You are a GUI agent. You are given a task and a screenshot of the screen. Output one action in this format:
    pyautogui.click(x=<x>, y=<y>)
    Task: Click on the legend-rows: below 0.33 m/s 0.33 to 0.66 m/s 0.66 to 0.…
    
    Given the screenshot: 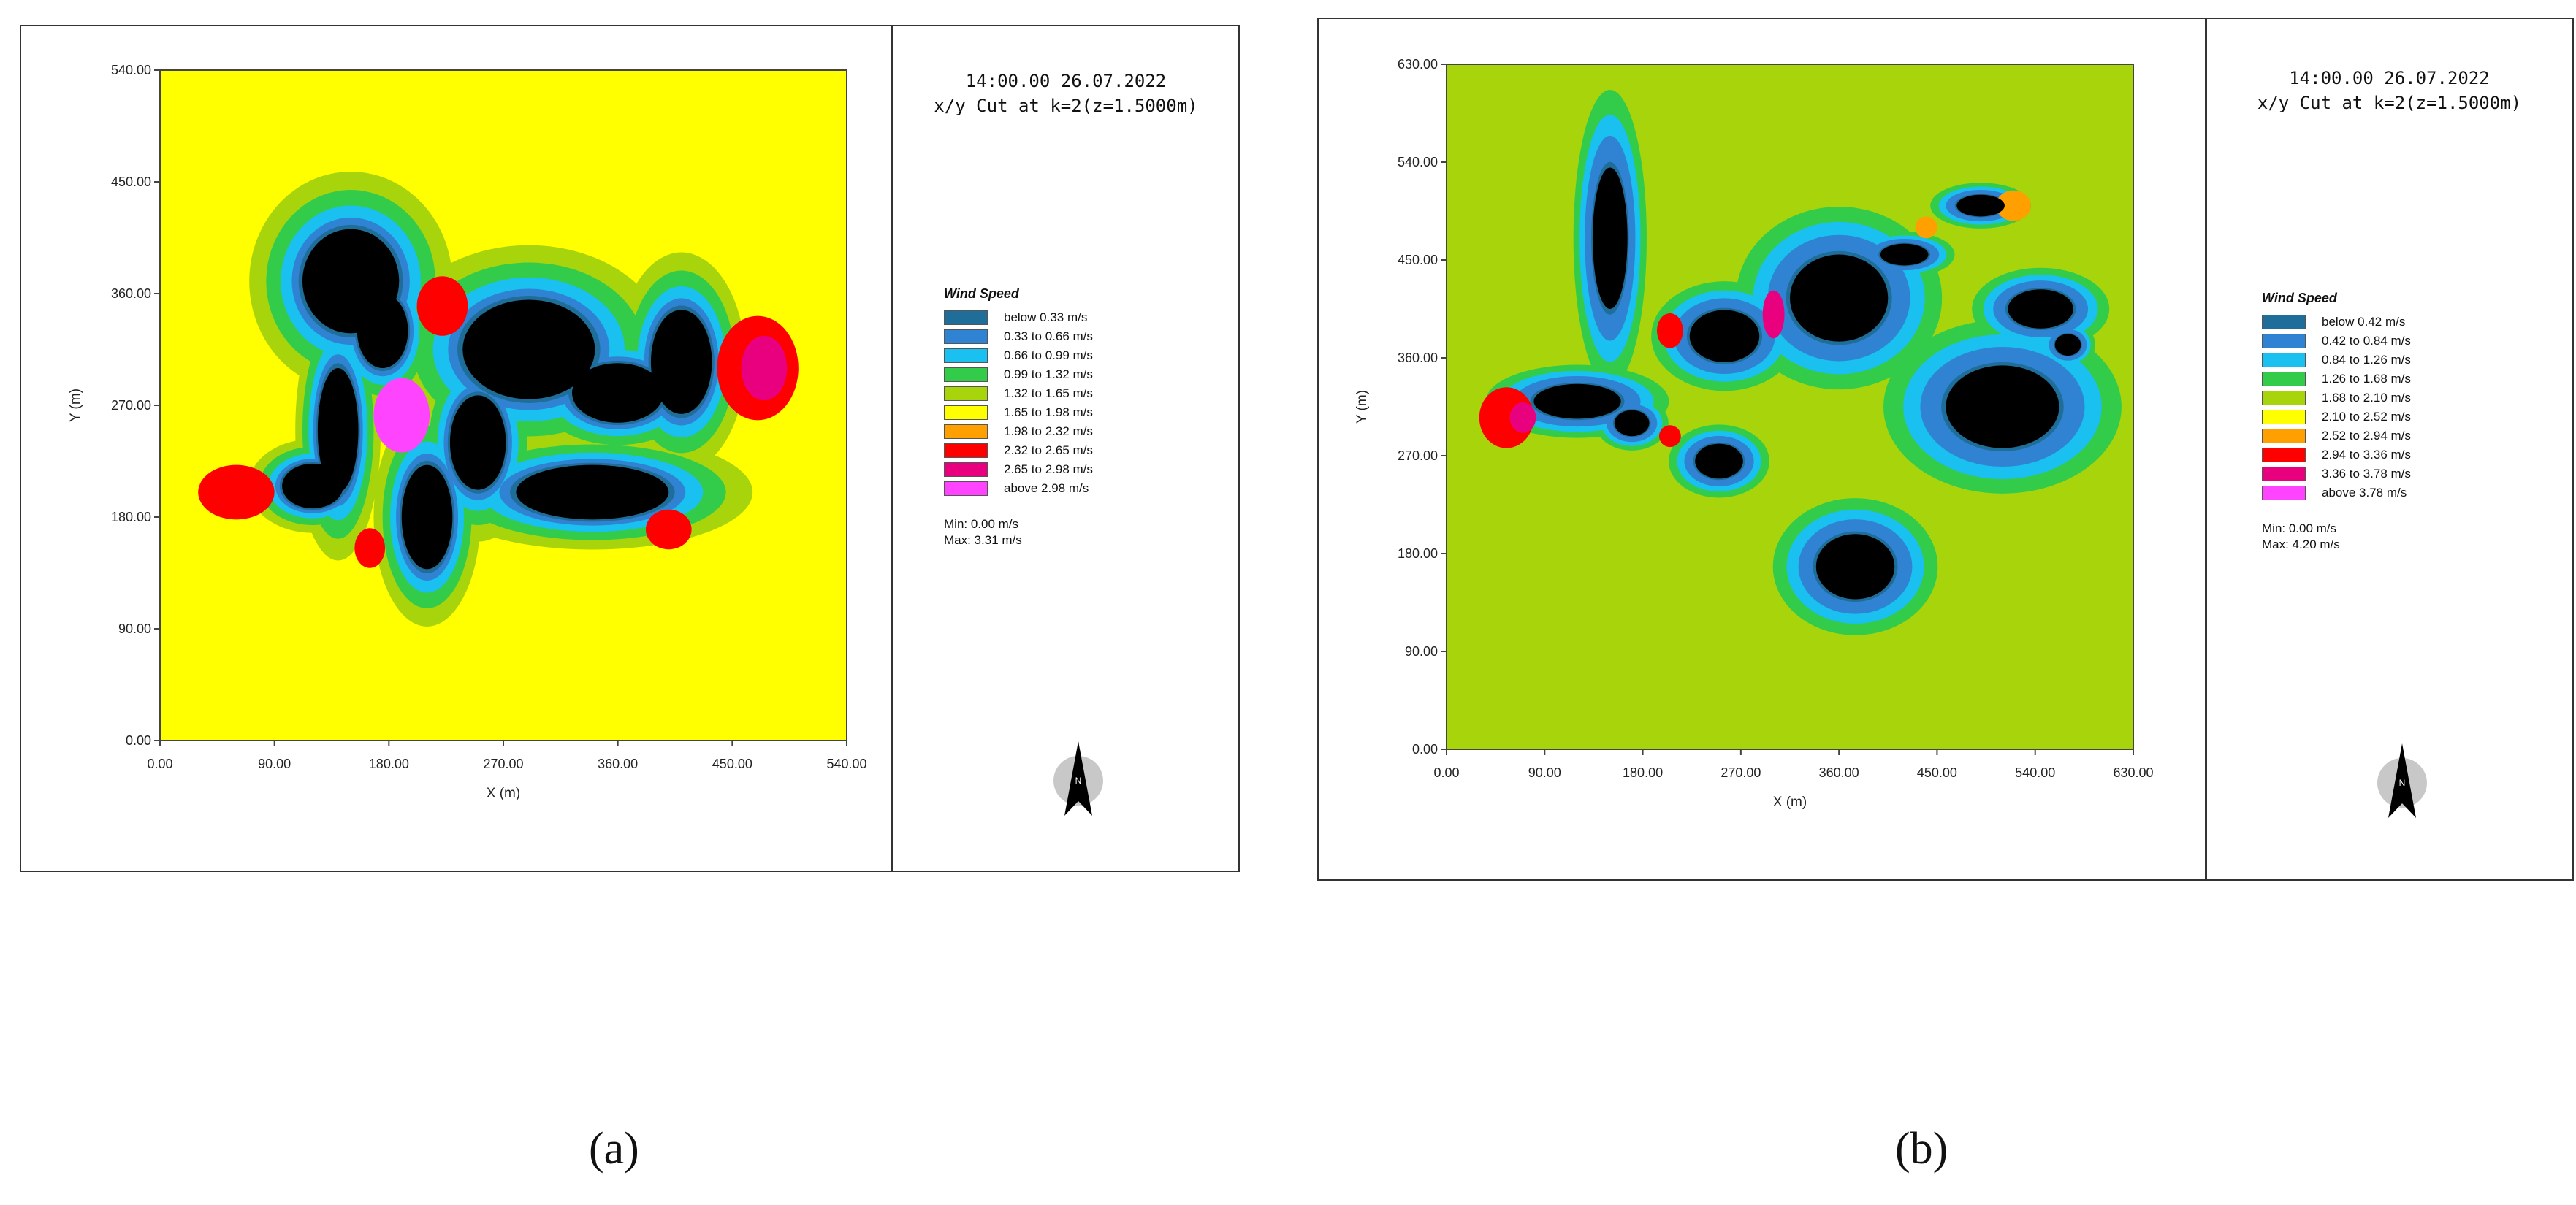 What is the action you would take?
    pyautogui.click(x=1018, y=403)
    